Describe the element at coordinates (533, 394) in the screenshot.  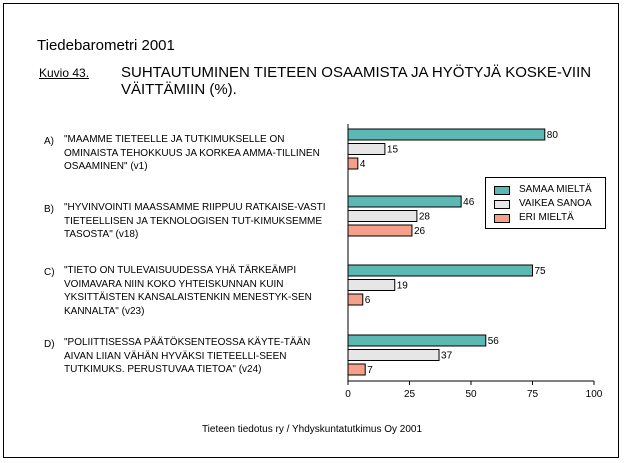
I see `x-tick-label-75: 75` at that location.